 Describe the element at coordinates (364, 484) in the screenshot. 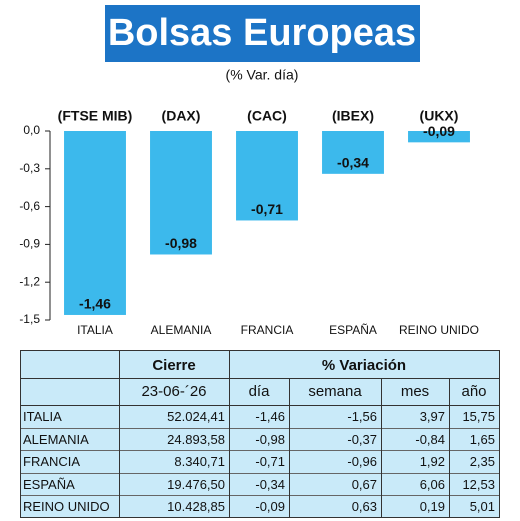

I see `table-cell: 0,67` at that location.